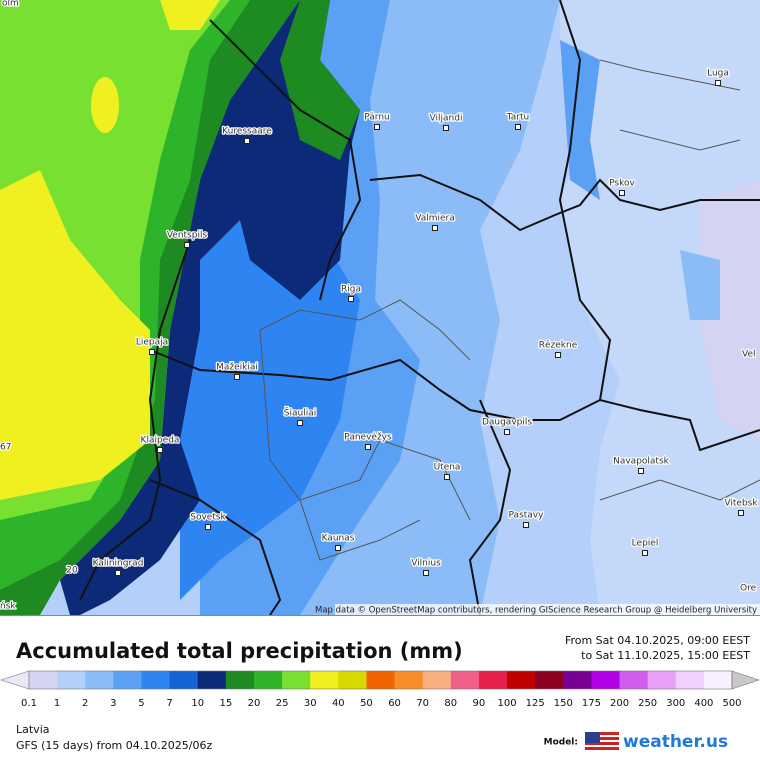  What do you see at coordinates (113, 703) in the screenshot?
I see `legend-tick-label: 3` at bounding box center [113, 703].